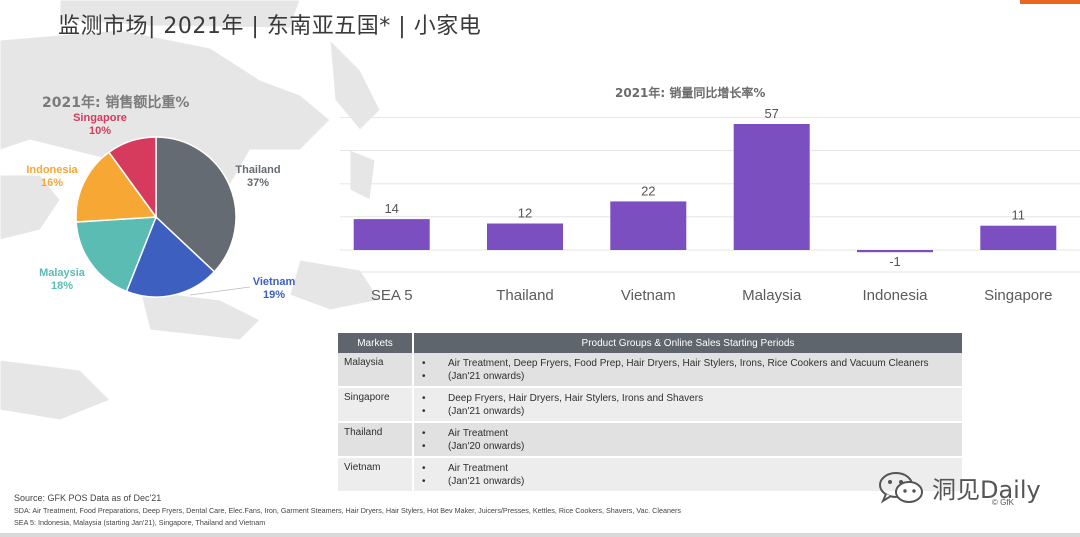 Image resolution: width=1080 pixels, height=537 pixels. What do you see at coordinates (895, 251) in the screenshot?
I see `bar-indonesia` at bounding box center [895, 251].